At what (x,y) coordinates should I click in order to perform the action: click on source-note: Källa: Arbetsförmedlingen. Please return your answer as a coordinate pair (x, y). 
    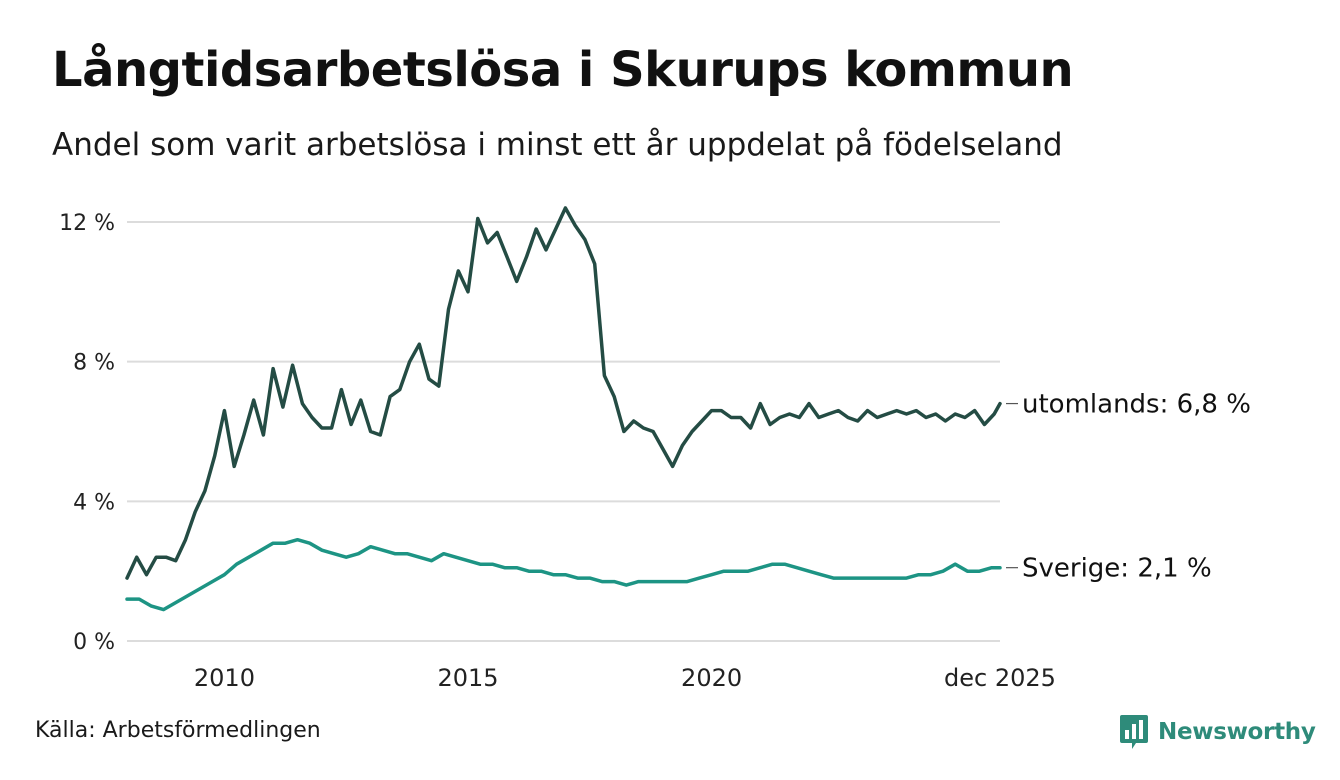
    Looking at the image, I should click on (178, 730).